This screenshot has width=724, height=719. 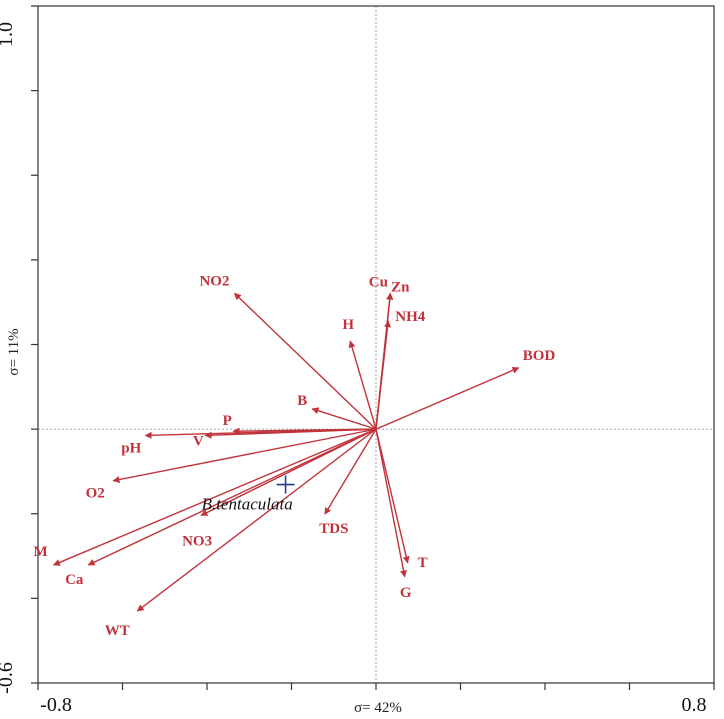 I want to click on vector-label-o2: O2, so click(x=95, y=494).